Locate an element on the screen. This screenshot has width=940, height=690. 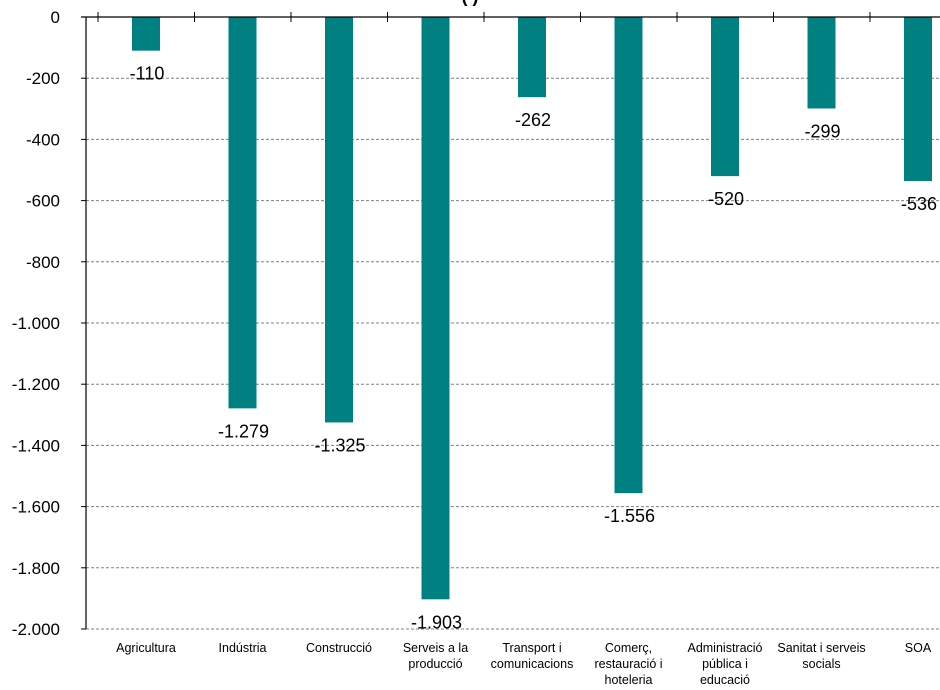
data-label: -299 is located at coordinates (822, 131).